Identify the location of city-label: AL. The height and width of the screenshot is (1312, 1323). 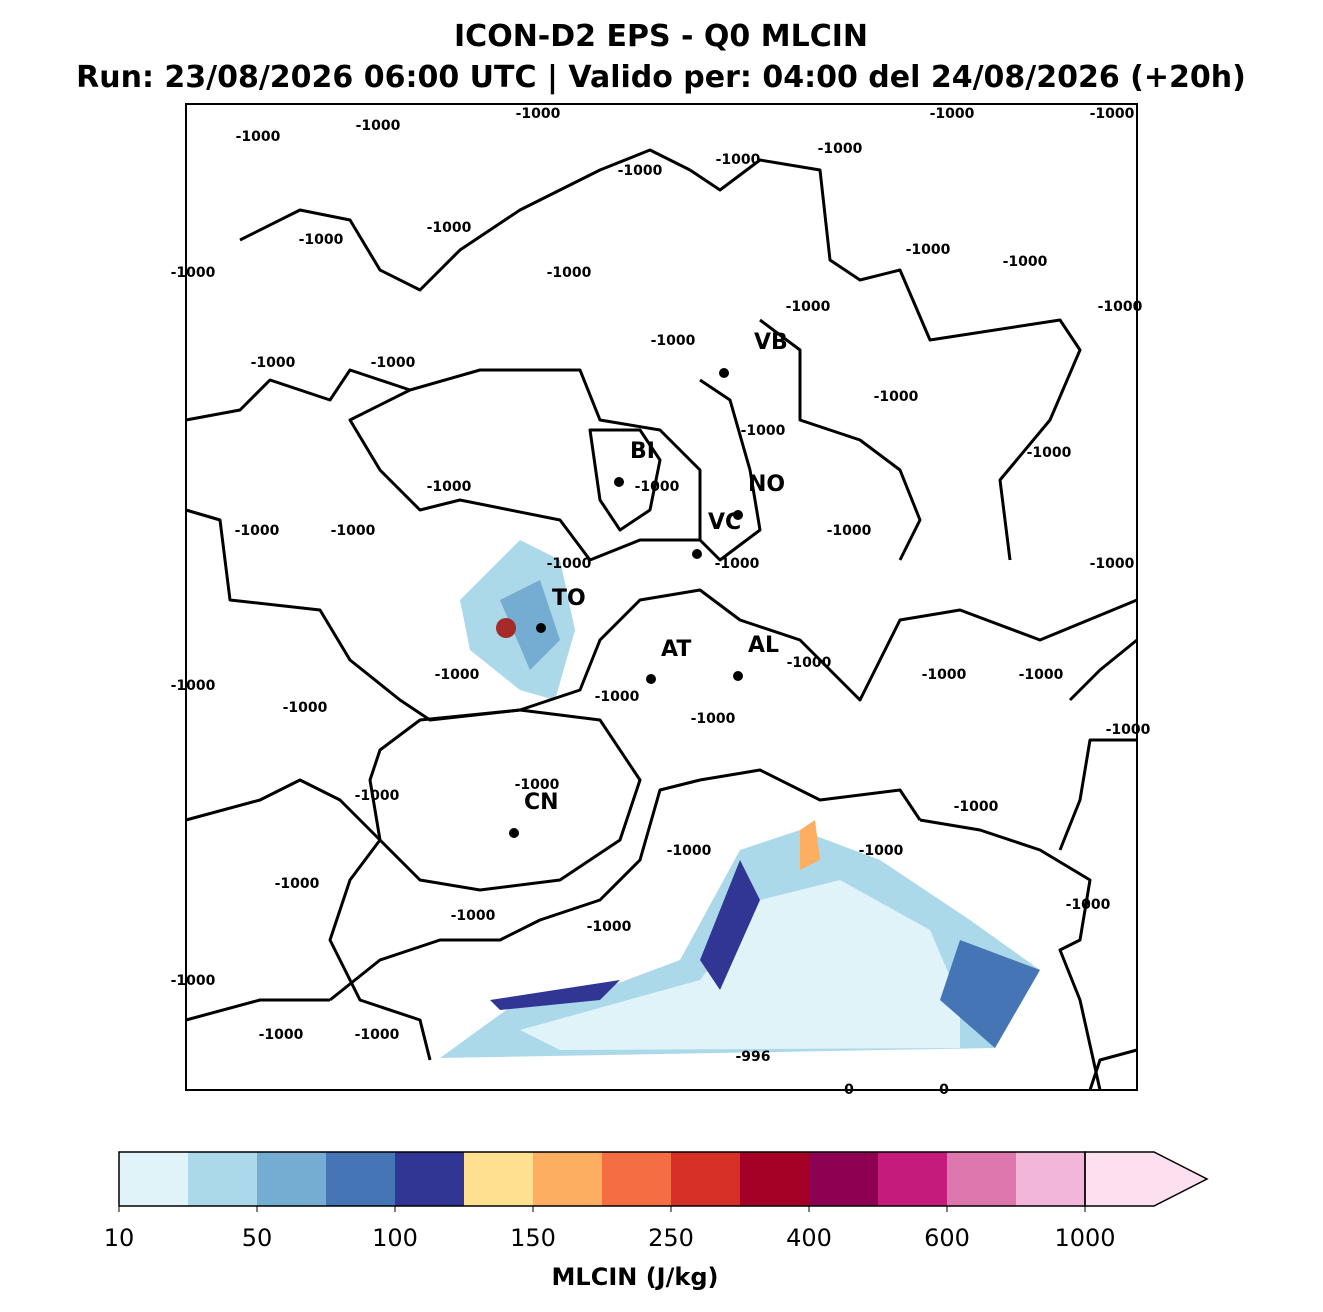
(763, 645).